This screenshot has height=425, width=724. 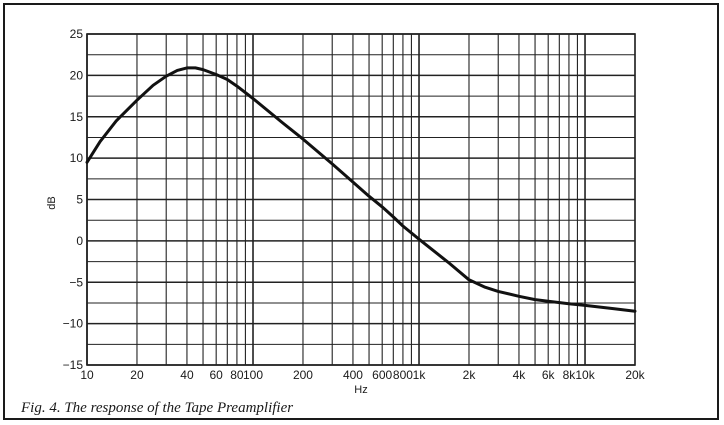 I want to click on x-tick-label: 200, so click(x=303, y=375).